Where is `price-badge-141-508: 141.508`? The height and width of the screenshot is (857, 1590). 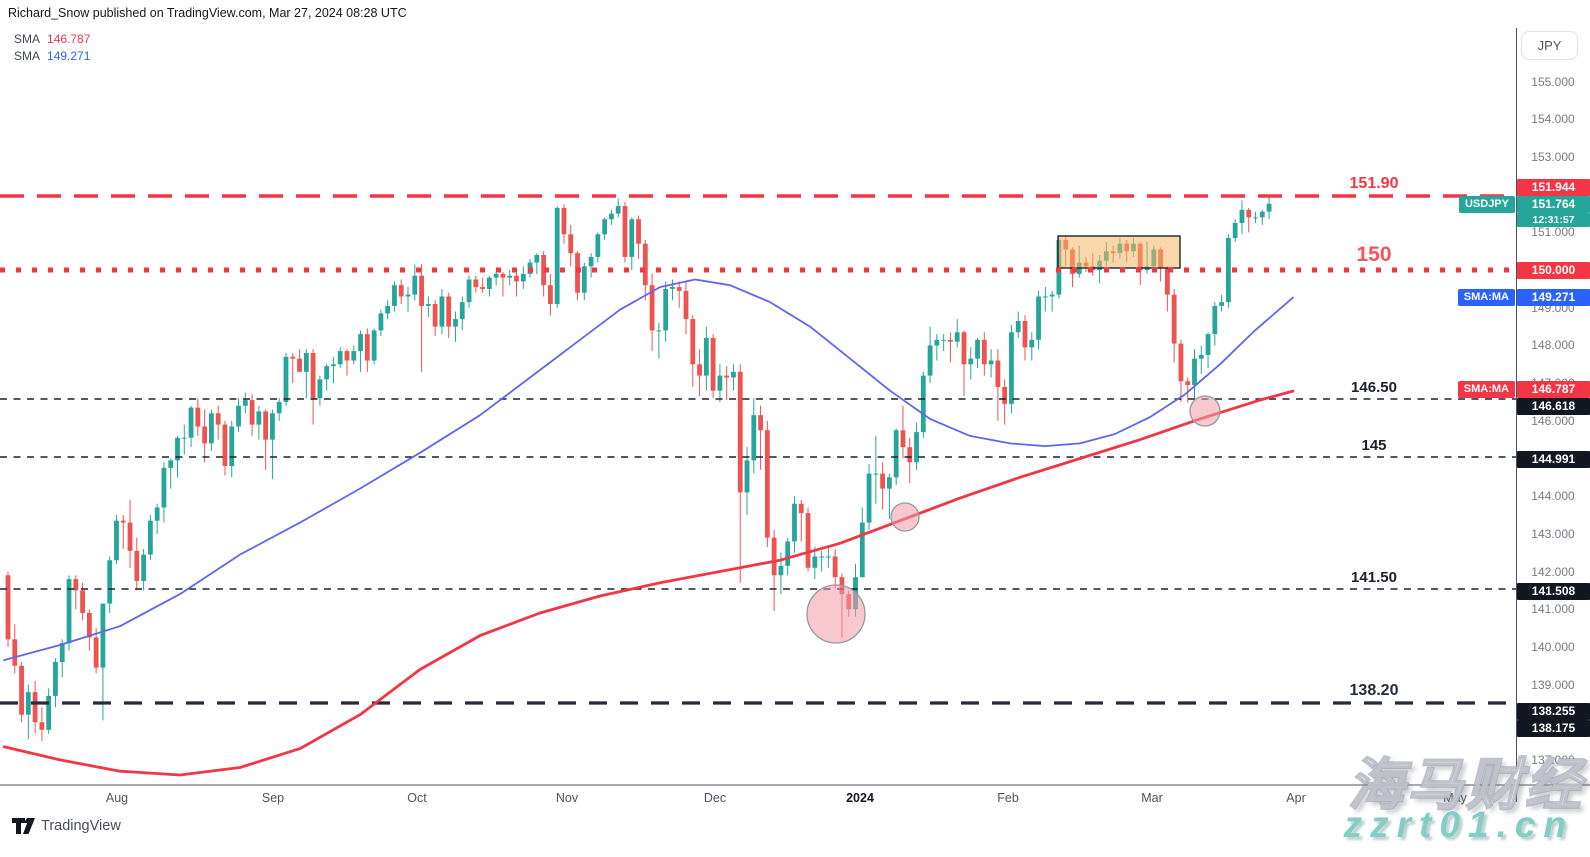 price-badge-141-508: 141.508 is located at coordinates (1553, 591).